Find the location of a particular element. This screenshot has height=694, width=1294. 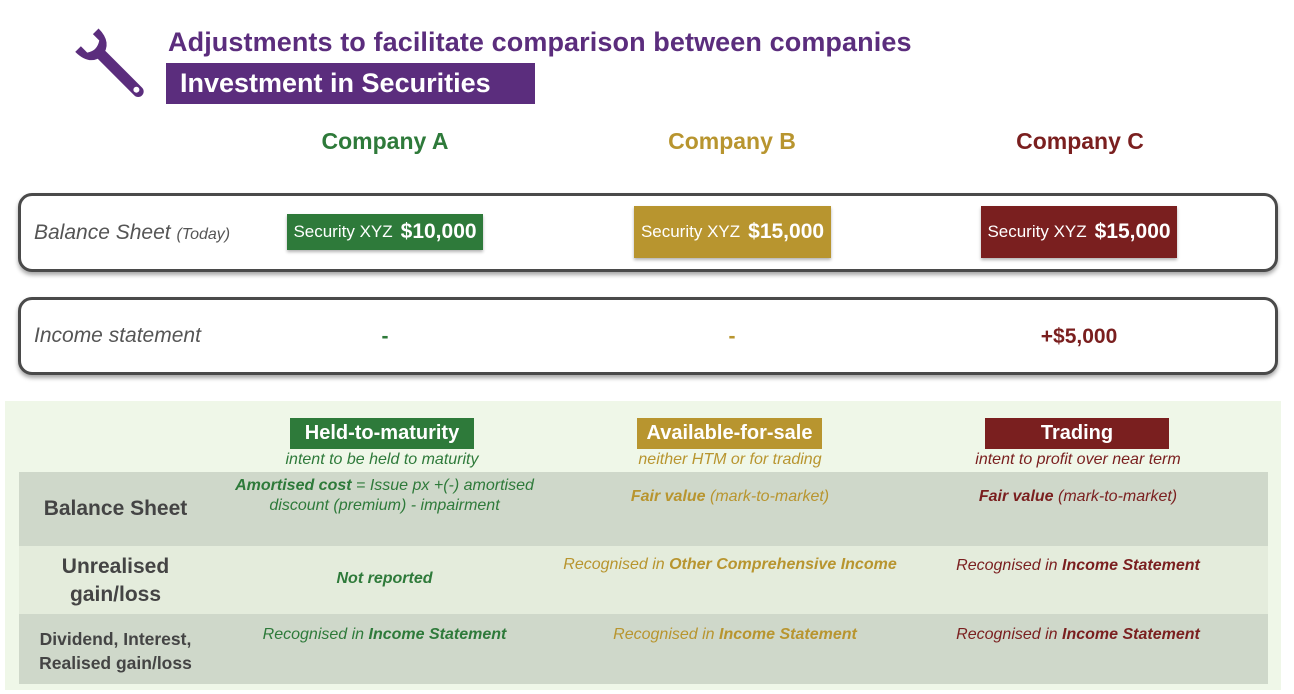

cell-bs-trading: Fair value (mark-to-market) is located at coordinates (1078, 497).